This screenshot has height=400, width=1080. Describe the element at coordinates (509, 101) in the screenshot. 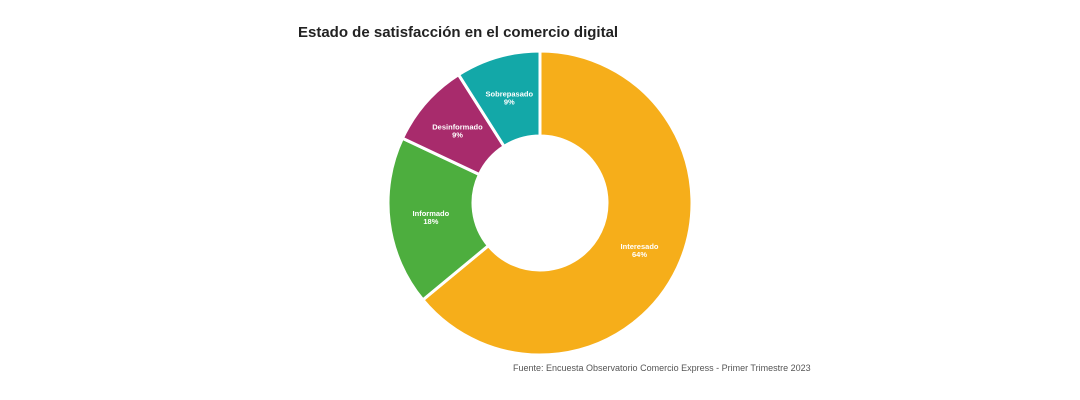

I see `slice-value-sobrepasado: 9%` at that location.